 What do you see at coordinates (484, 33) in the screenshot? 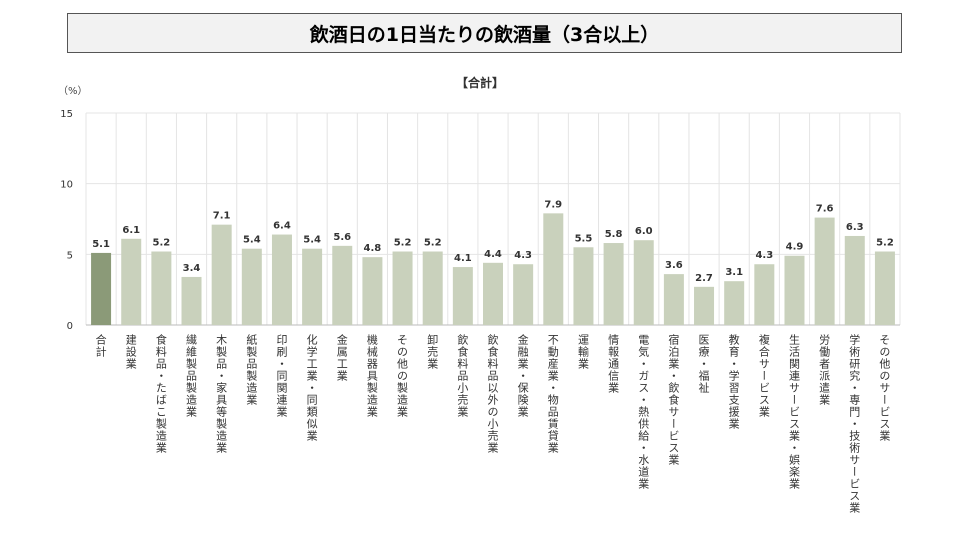
I see `chart-title: 飲酒日の1日当たりの飲酒量（3合以上）` at bounding box center [484, 33].